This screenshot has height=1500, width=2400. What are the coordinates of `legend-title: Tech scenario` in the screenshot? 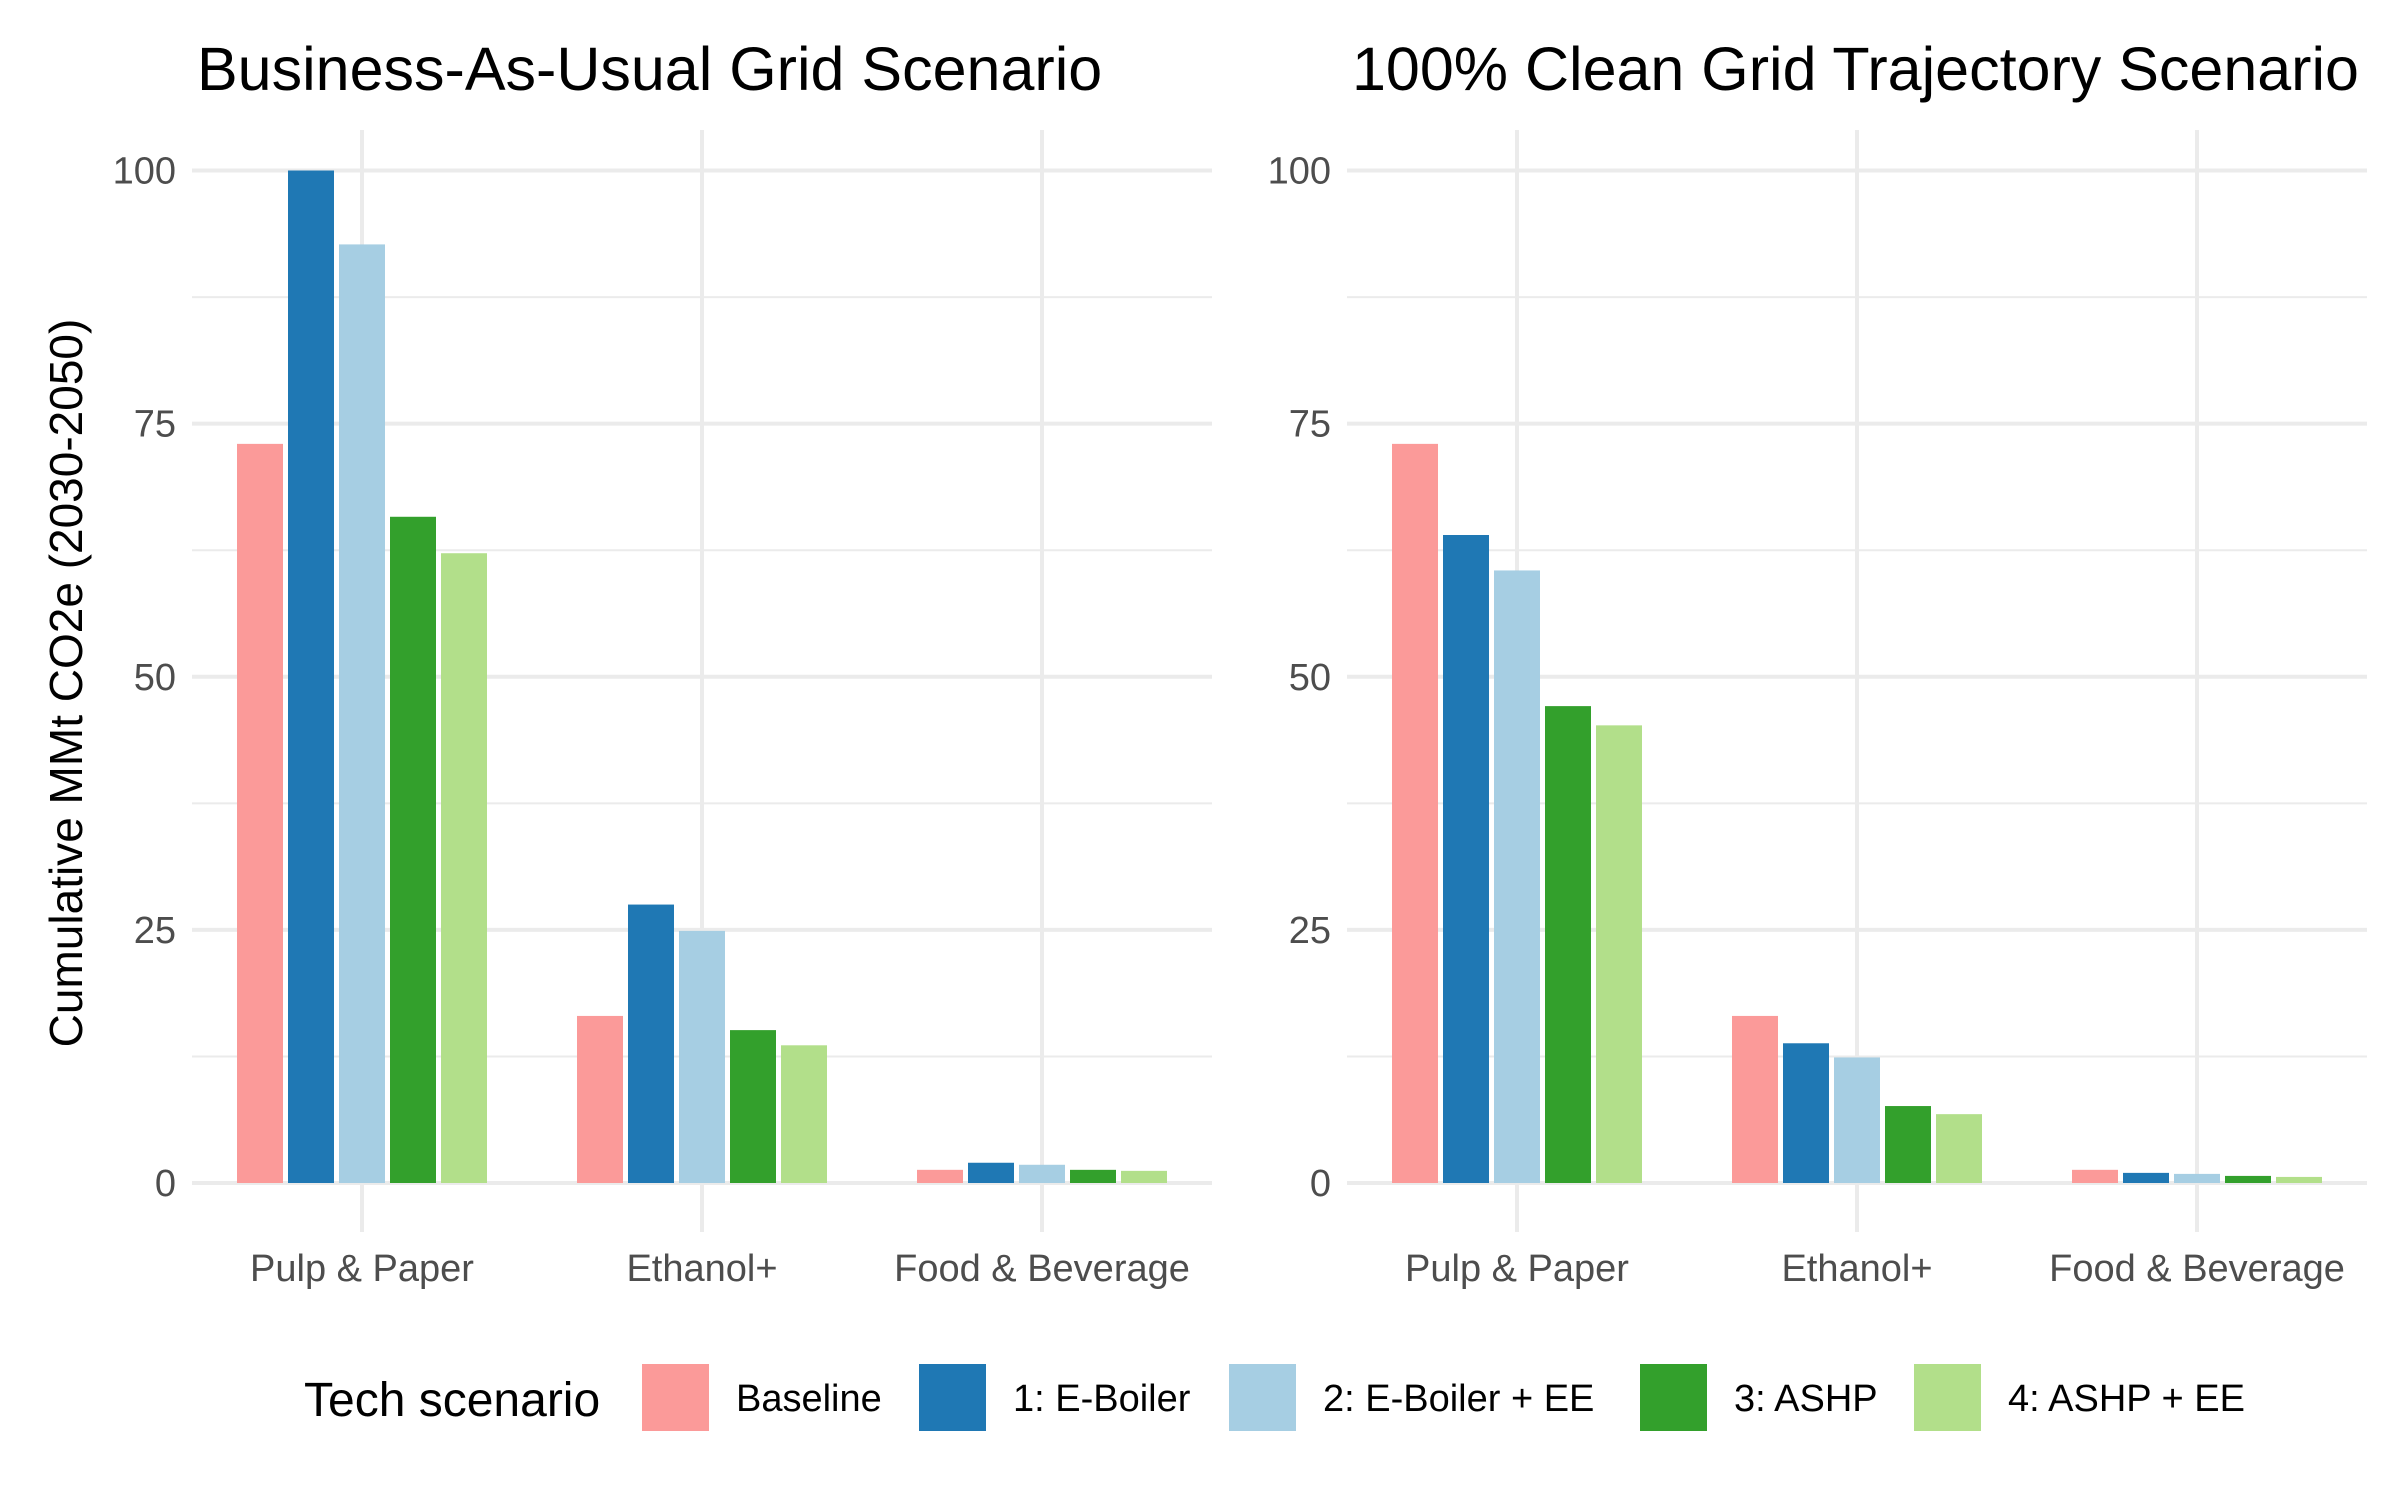 It's located at (452, 1400).